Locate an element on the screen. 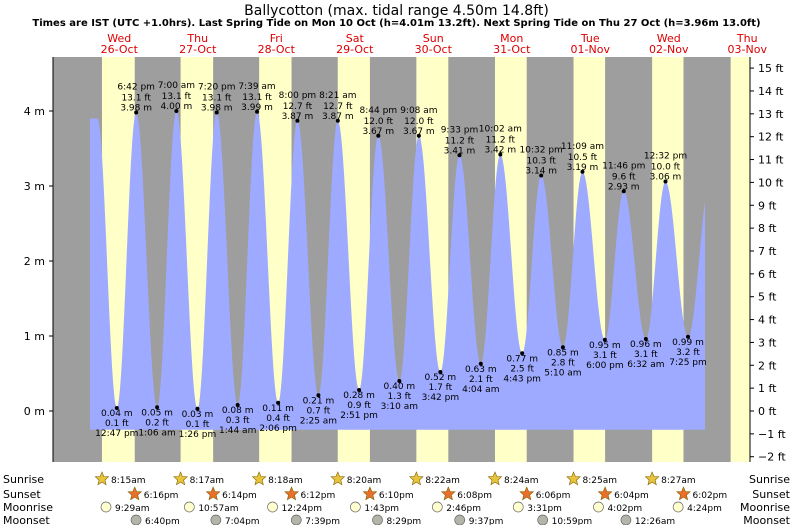 Image resolution: width=793 pixels, height=525 pixels. tide-time-label: 9:33 pm is located at coordinates (460, 130).